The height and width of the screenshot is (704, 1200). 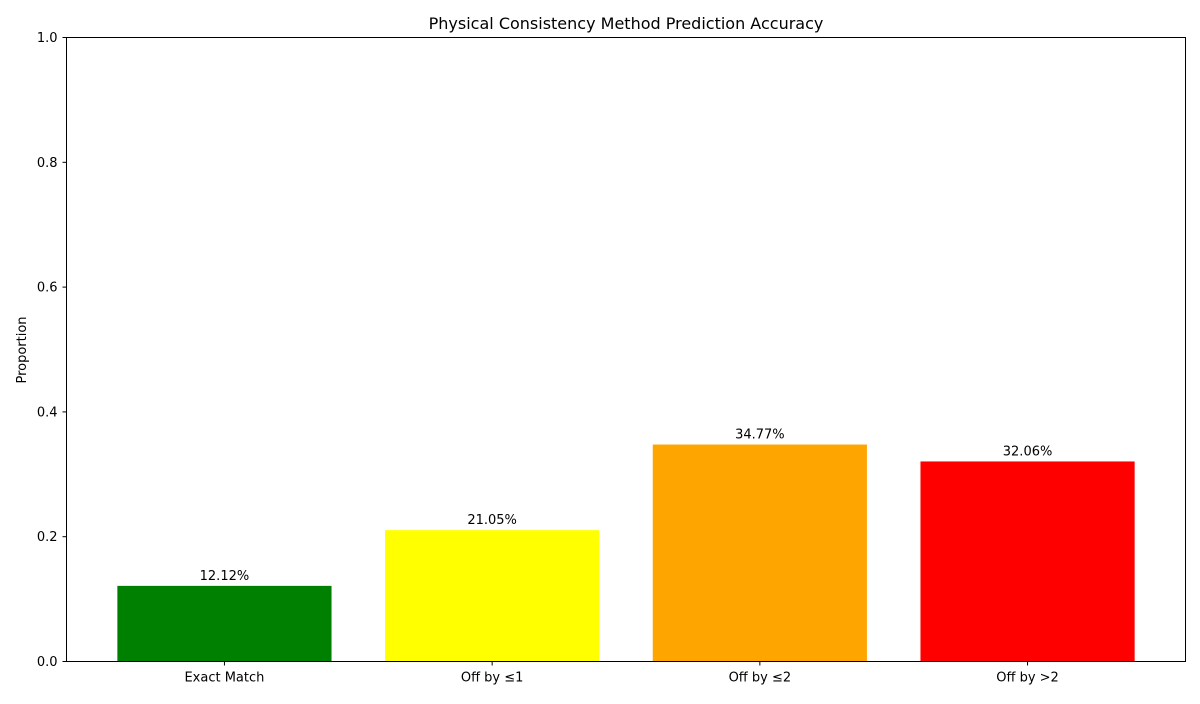 I want to click on y-tick-label: 1.0, so click(x=47, y=38).